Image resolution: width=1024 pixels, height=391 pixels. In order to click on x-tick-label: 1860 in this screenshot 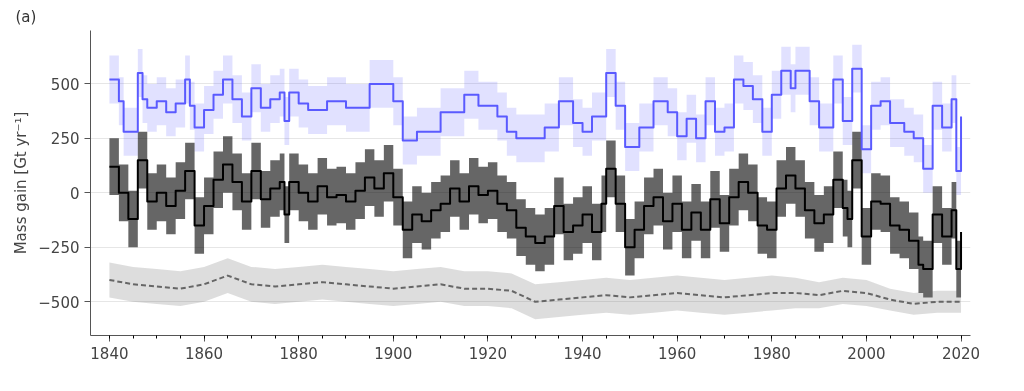, I will do `click(204, 353)`.